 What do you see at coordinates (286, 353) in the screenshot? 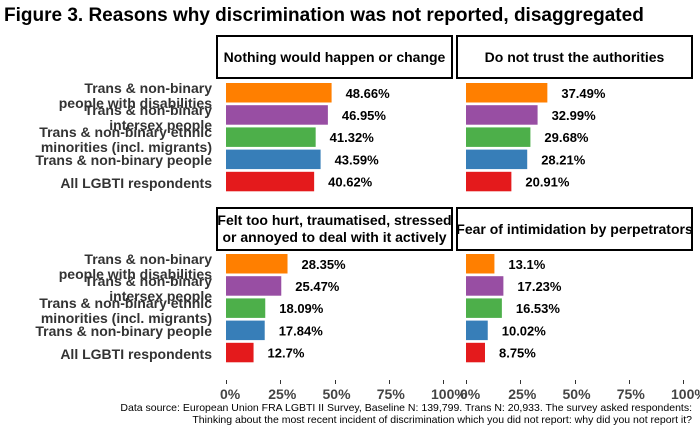
I see `bar-value-label: 12.7%` at bounding box center [286, 353].